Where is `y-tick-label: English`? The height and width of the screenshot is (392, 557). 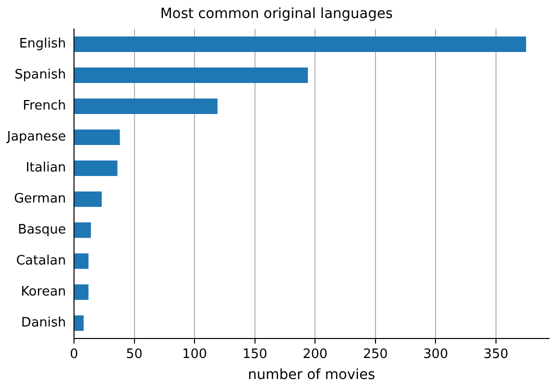
y-tick-label: English is located at coordinates (42, 44).